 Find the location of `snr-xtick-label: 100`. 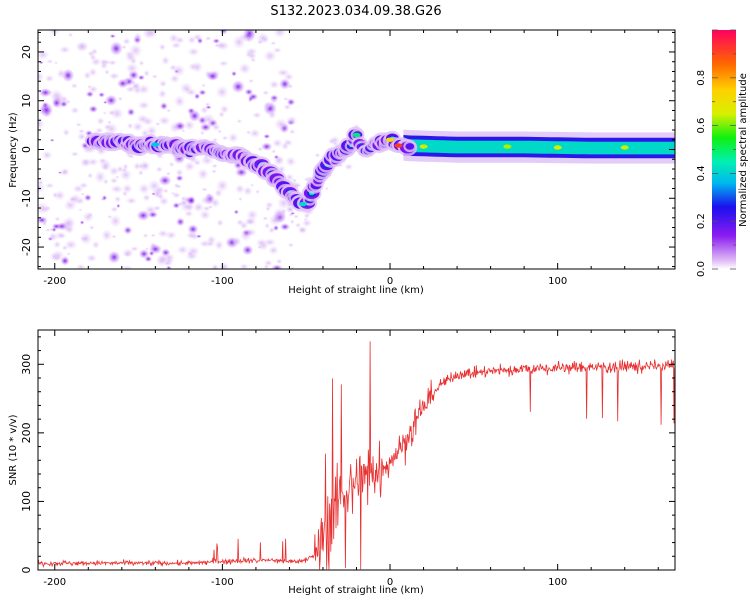

snr-xtick-label: 100 is located at coordinates (557, 582).